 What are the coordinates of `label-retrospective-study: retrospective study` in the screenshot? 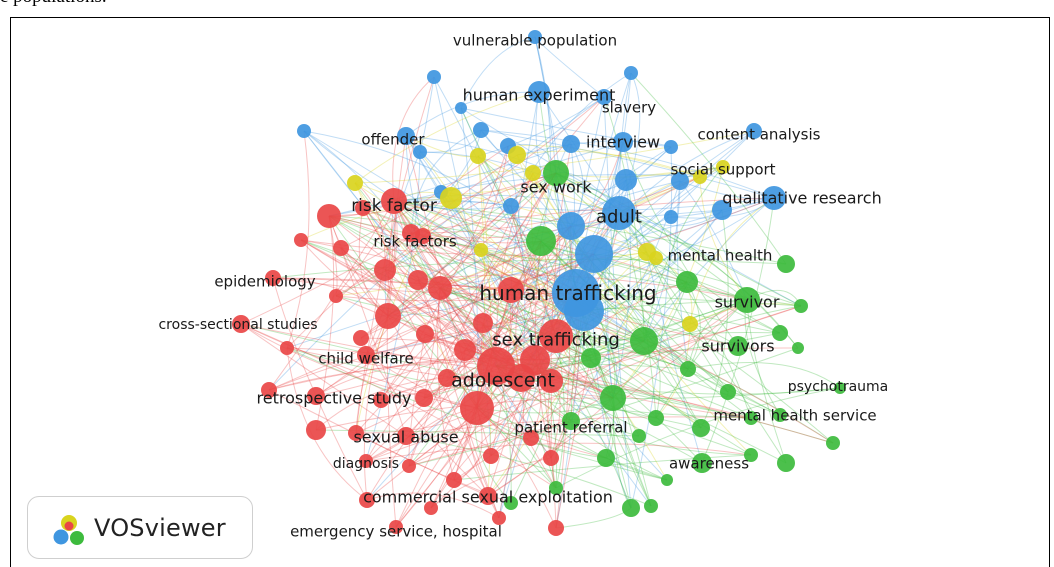 It's located at (334, 398).